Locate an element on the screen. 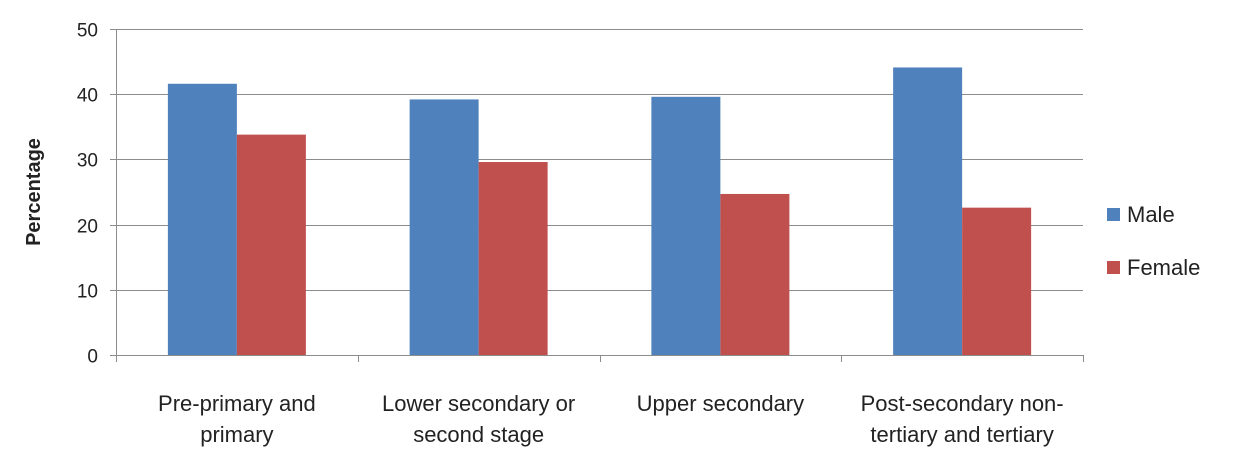 This screenshot has height=457, width=1237. legend: Male Female is located at coordinates (1153, 241).